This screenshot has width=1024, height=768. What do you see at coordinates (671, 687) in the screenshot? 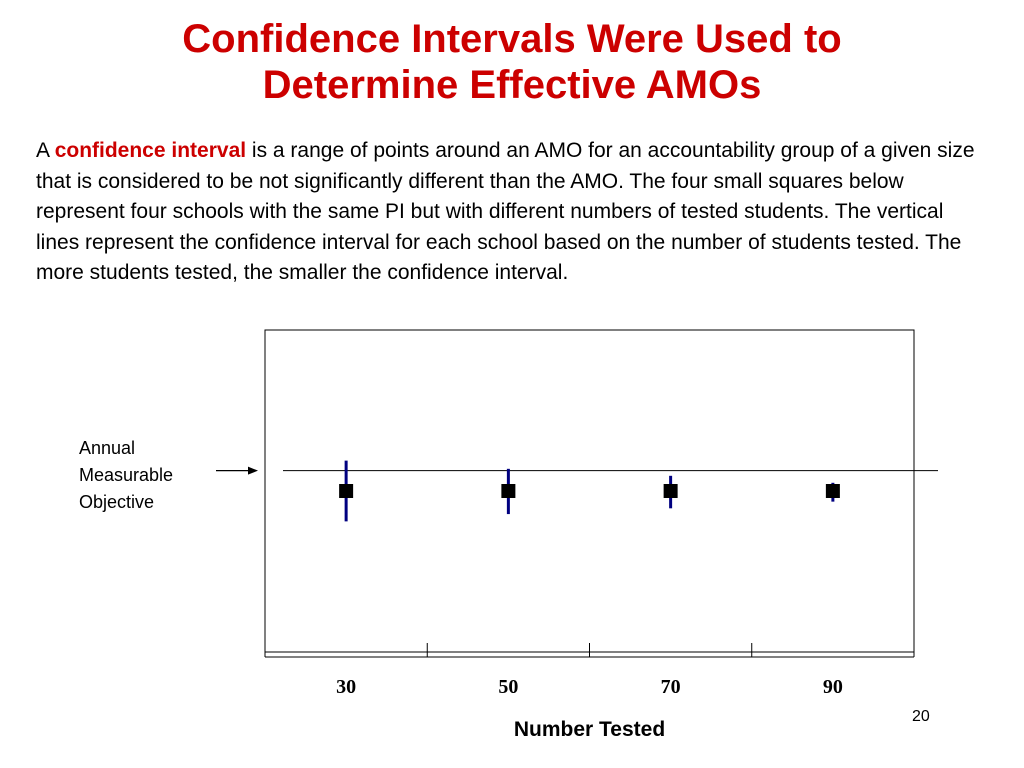
I see `x-tick-label: 70` at bounding box center [671, 687].